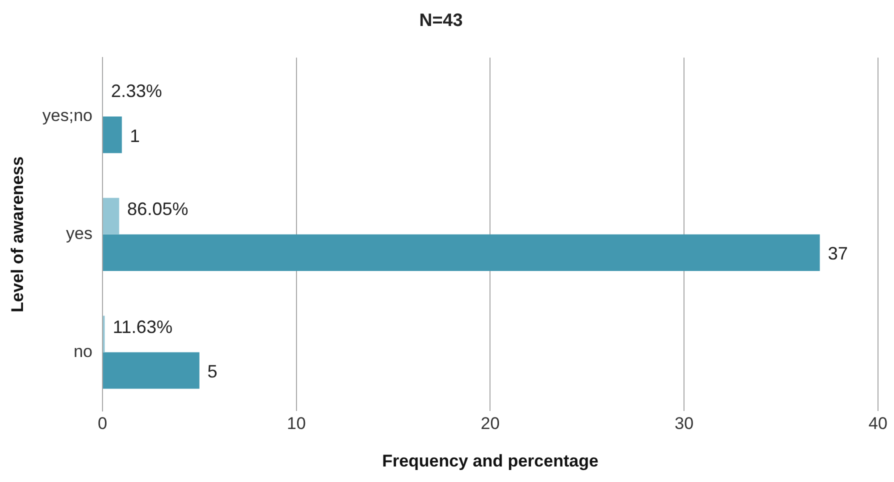 This screenshot has height=482, width=894. What do you see at coordinates (142, 326) in the screenshot?
I see `data-label: 11.63%` at bounding box center [142, 326].